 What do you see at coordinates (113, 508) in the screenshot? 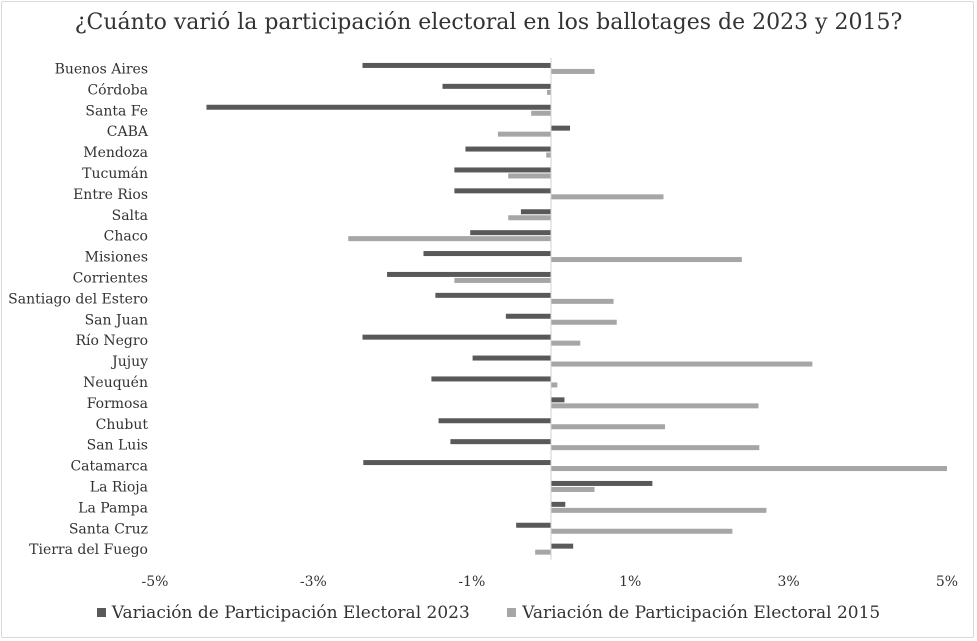
I see `category-label: La Pampa` at bounding box center [113, 508].